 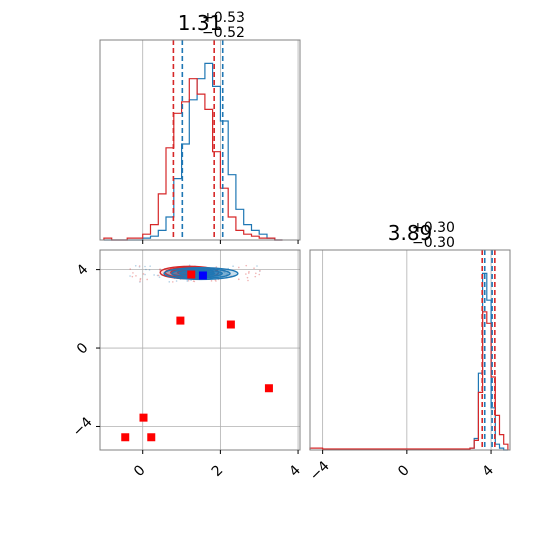 I want to click on title-param-2-median: 3.89, so click(x=410, y=233).